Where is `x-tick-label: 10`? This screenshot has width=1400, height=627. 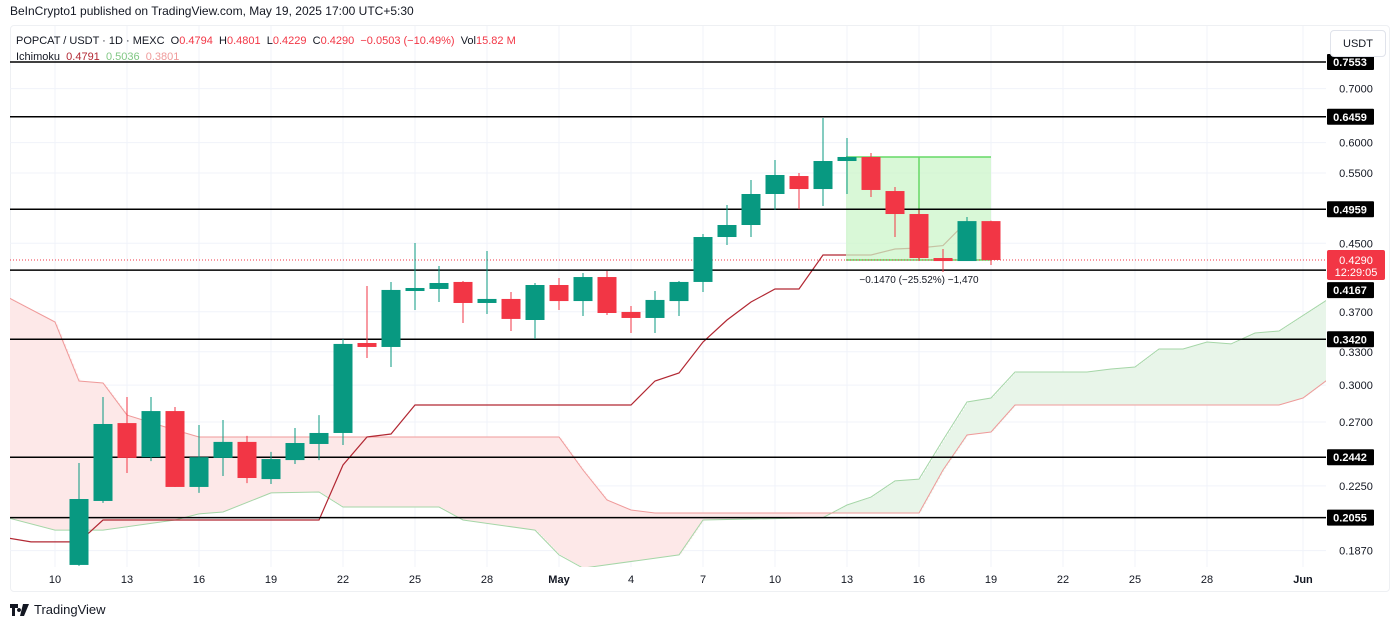
x-tick-label: 10 is located at coordinates (55, 580).